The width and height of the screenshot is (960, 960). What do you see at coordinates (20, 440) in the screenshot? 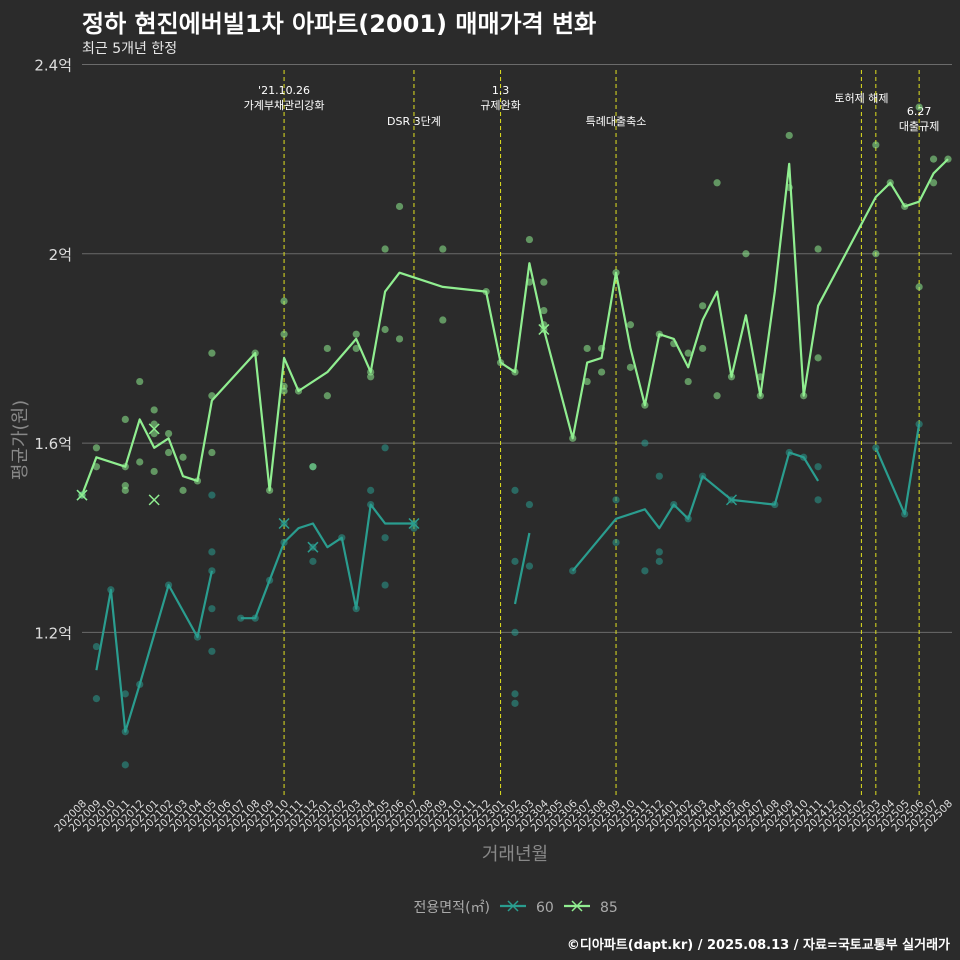
I see `y-axis-title: 평균가(원)` at bounding box center [20, 440].